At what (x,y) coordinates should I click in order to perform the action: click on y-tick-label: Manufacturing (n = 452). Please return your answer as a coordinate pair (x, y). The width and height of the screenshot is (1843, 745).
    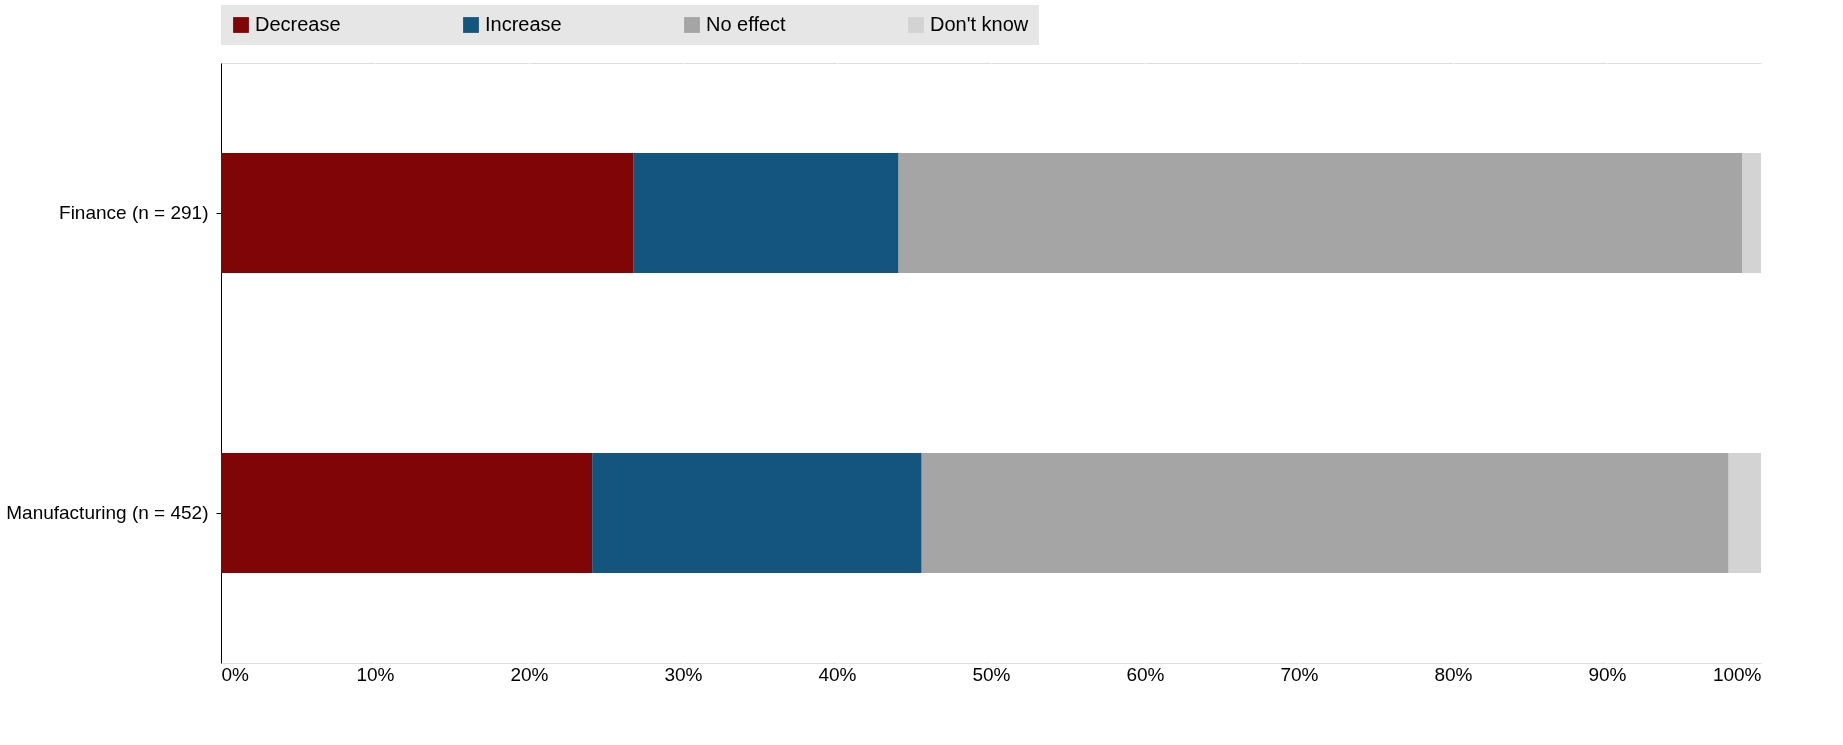
    Looking at the image, I should click on (107, 512).